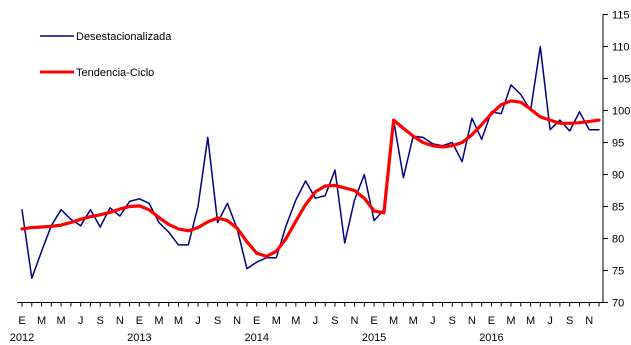  Describe the element at coordinates (621, 112) in the screenshot. I see `y-tick-label: 100` at that location.